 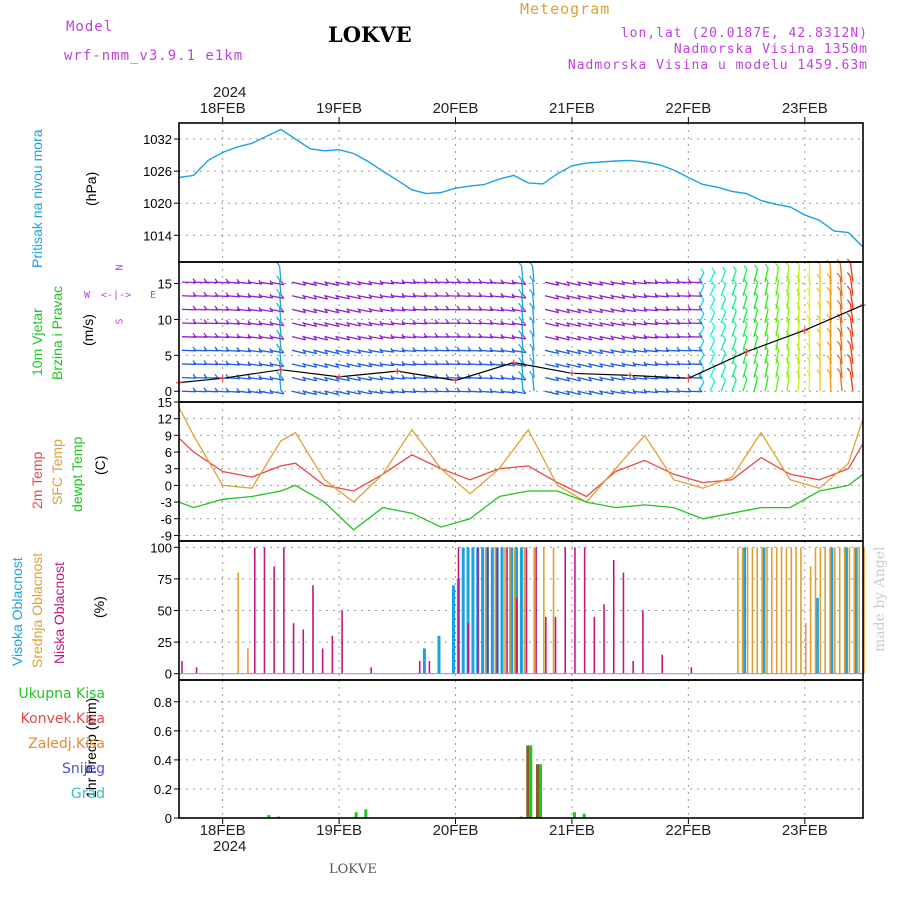 I want to click on legend-convective: Konvek.Kisa, so click(x=62, y=719).